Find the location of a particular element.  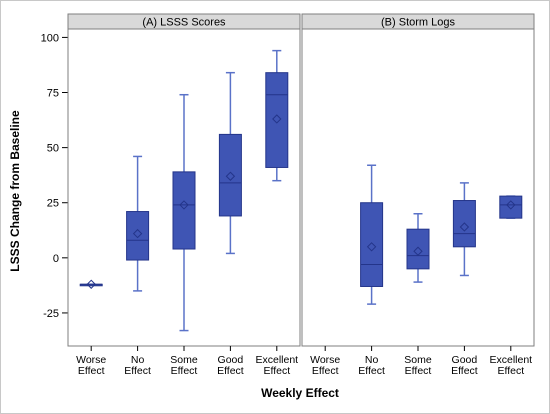

y-tick-label: 25 is located at coordinates (53, 204).